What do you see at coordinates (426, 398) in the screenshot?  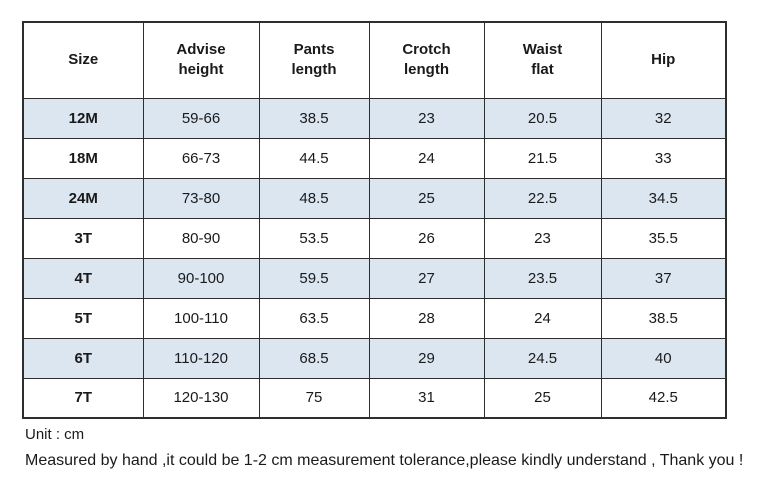 I see `table-cell: 31` at bounding box center [426, 398].